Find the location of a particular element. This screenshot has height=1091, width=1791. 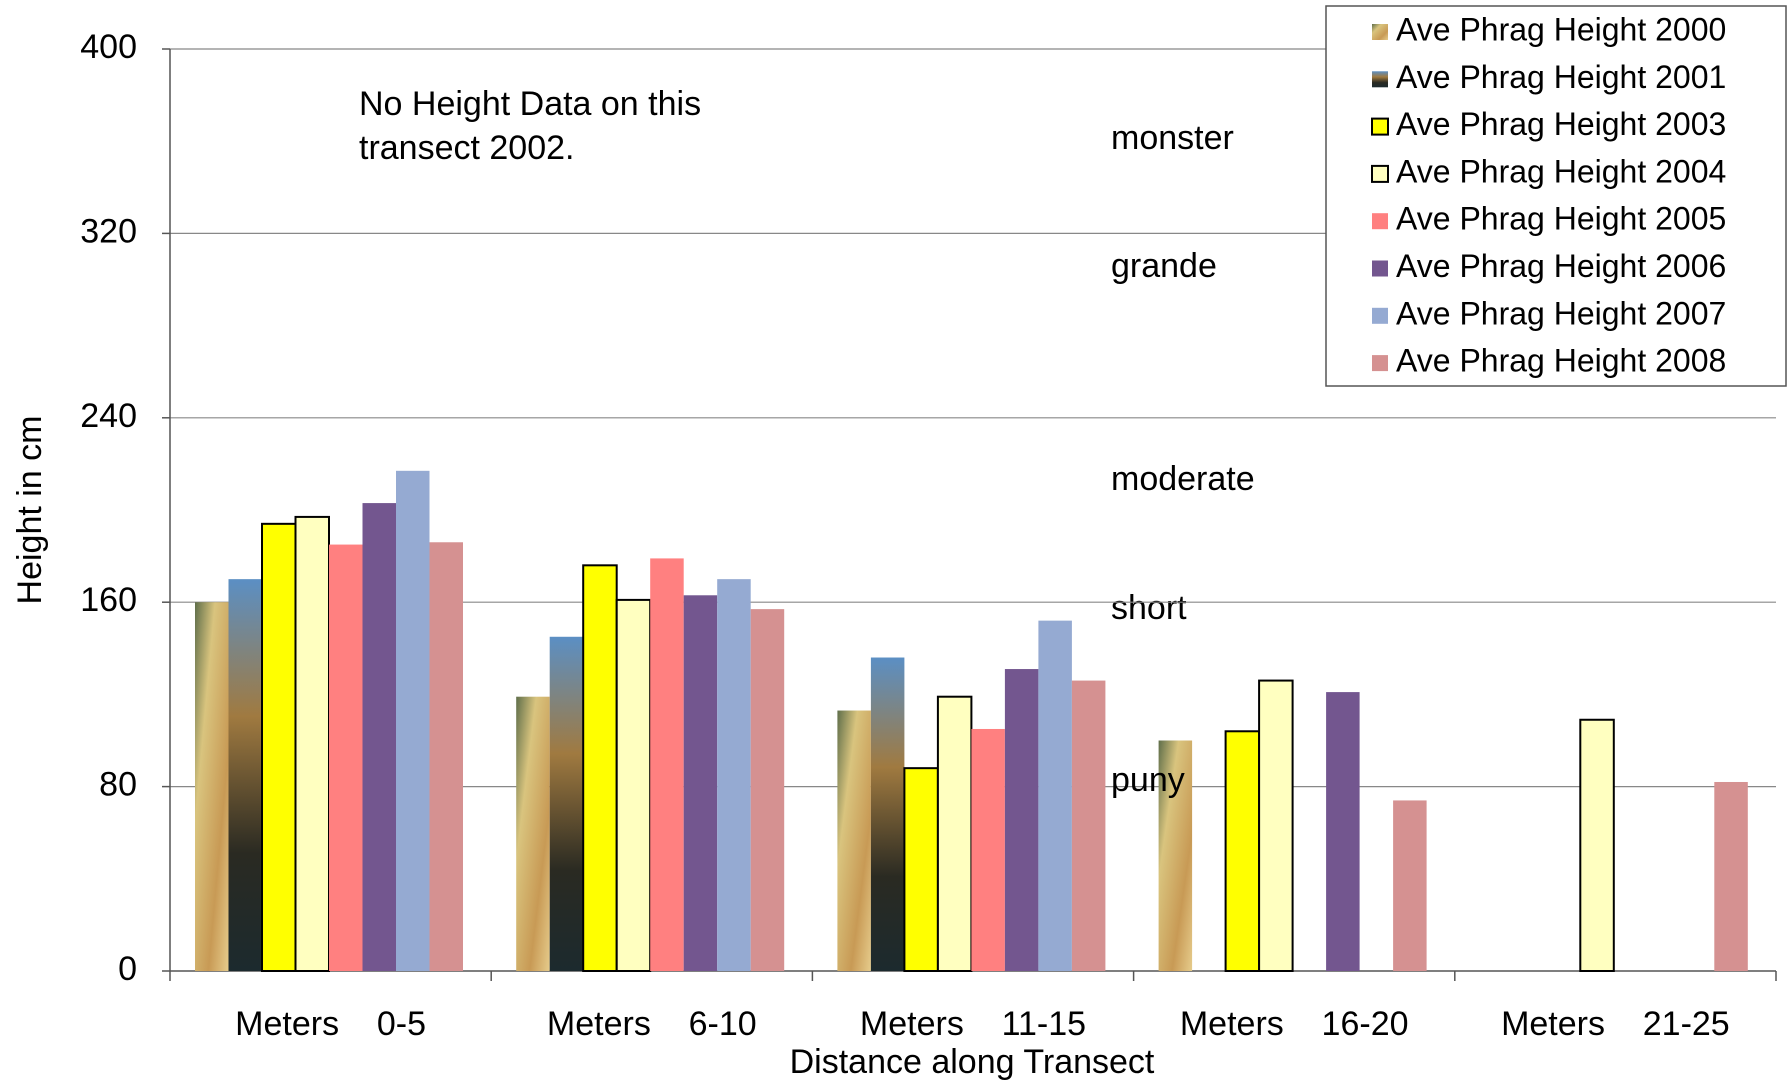

legend-label: Ave Phrag Height 2000 is located at coordinates (1561, 29).